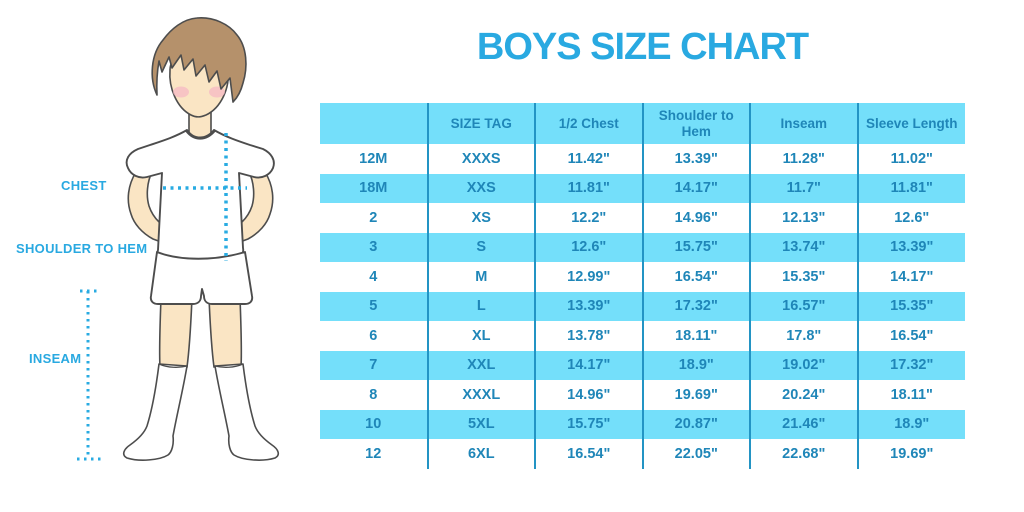 Image resolution: width=1024 pixels, height=512 pixels. What do you see at coordinates (374, 365) in the screenshot?
I see `age-cell: 7` at bounding box center [374, 365].